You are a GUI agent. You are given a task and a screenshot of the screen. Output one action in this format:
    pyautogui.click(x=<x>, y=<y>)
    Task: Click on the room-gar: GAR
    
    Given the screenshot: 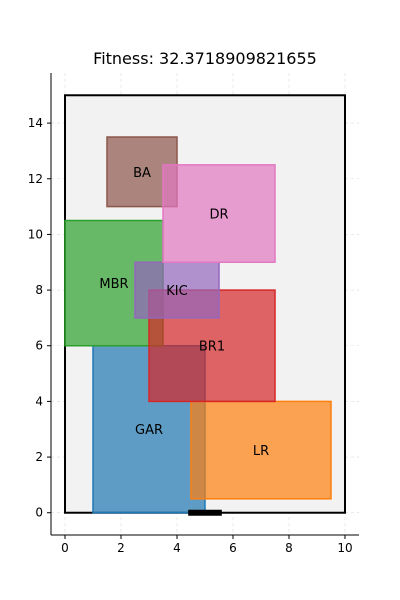 What is the action you would take?
    pyautogui.click(x=149, y=429)
    